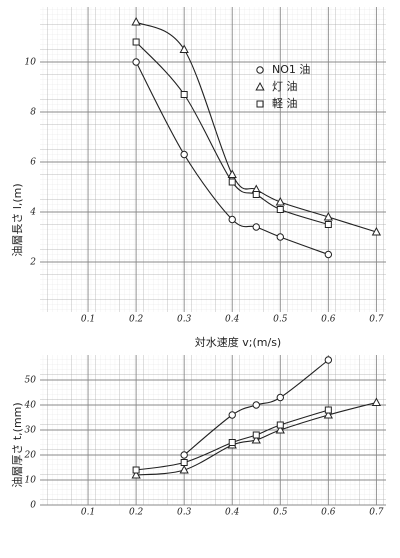 The width and height of the screenshot is (400, 558). What do you see at coordinates (30, 456) in the screenshot?
I see `y-tick-label: 20` at bounding box center [30, 456].